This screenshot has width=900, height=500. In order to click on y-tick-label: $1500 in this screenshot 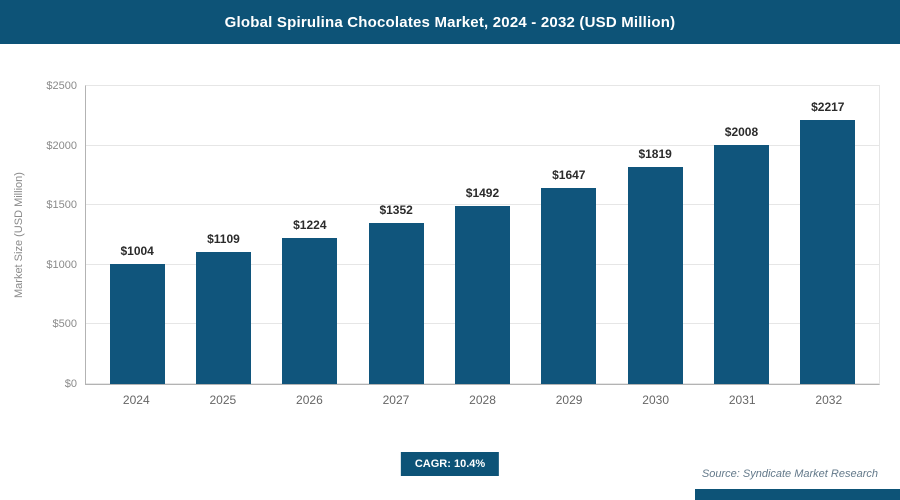, I will do `click(61, 205)`.